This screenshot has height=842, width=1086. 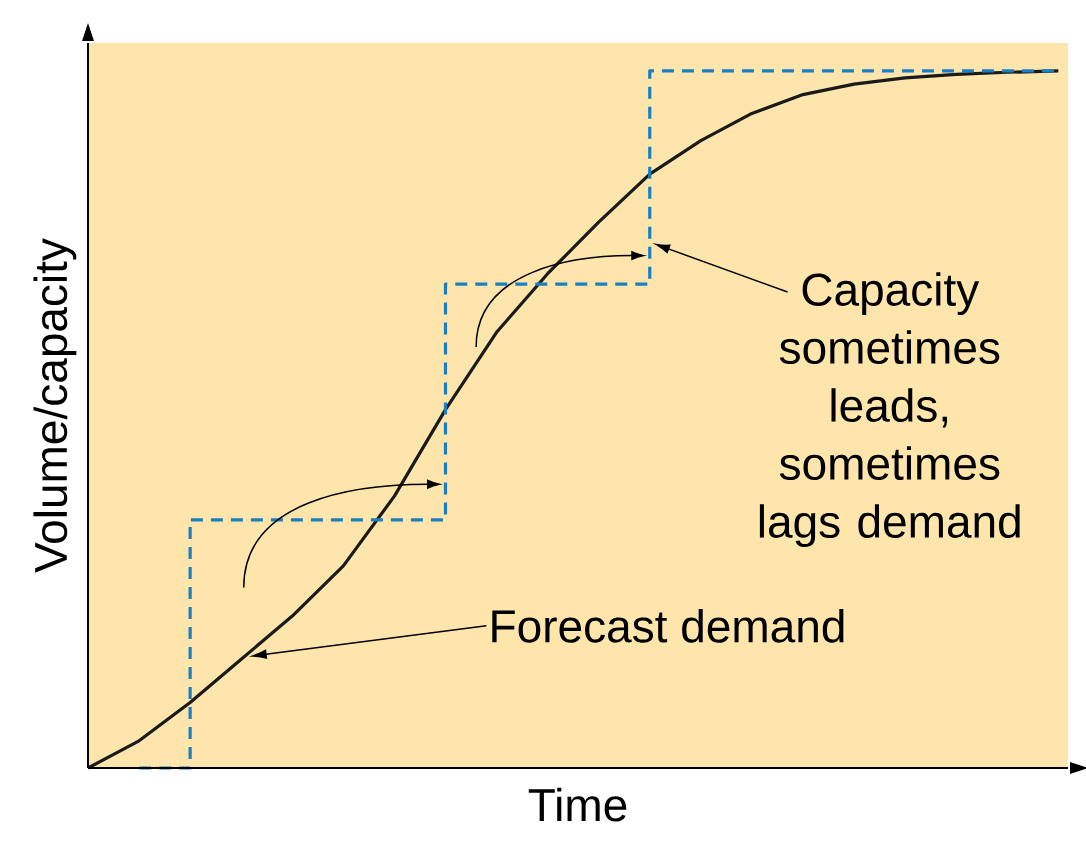 I want to click on annotation: Capacity sometimes leads, sometimes lags demand, so click(x=889, y=410).